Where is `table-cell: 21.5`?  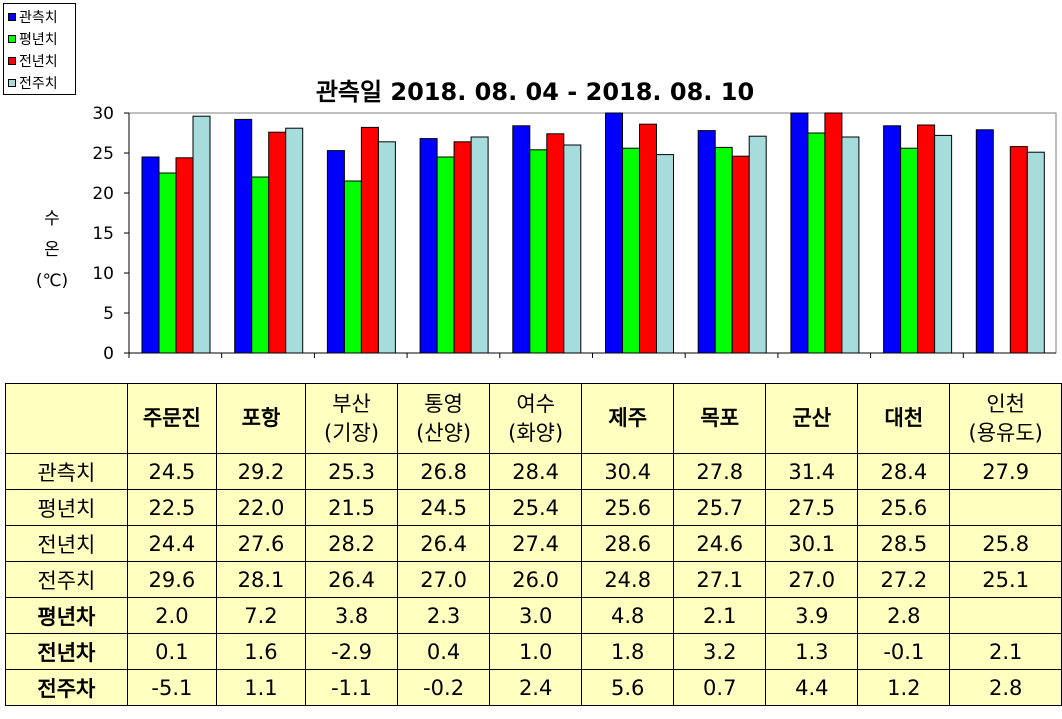 table-cell: 21.5 is located at coordinates (352, 507).